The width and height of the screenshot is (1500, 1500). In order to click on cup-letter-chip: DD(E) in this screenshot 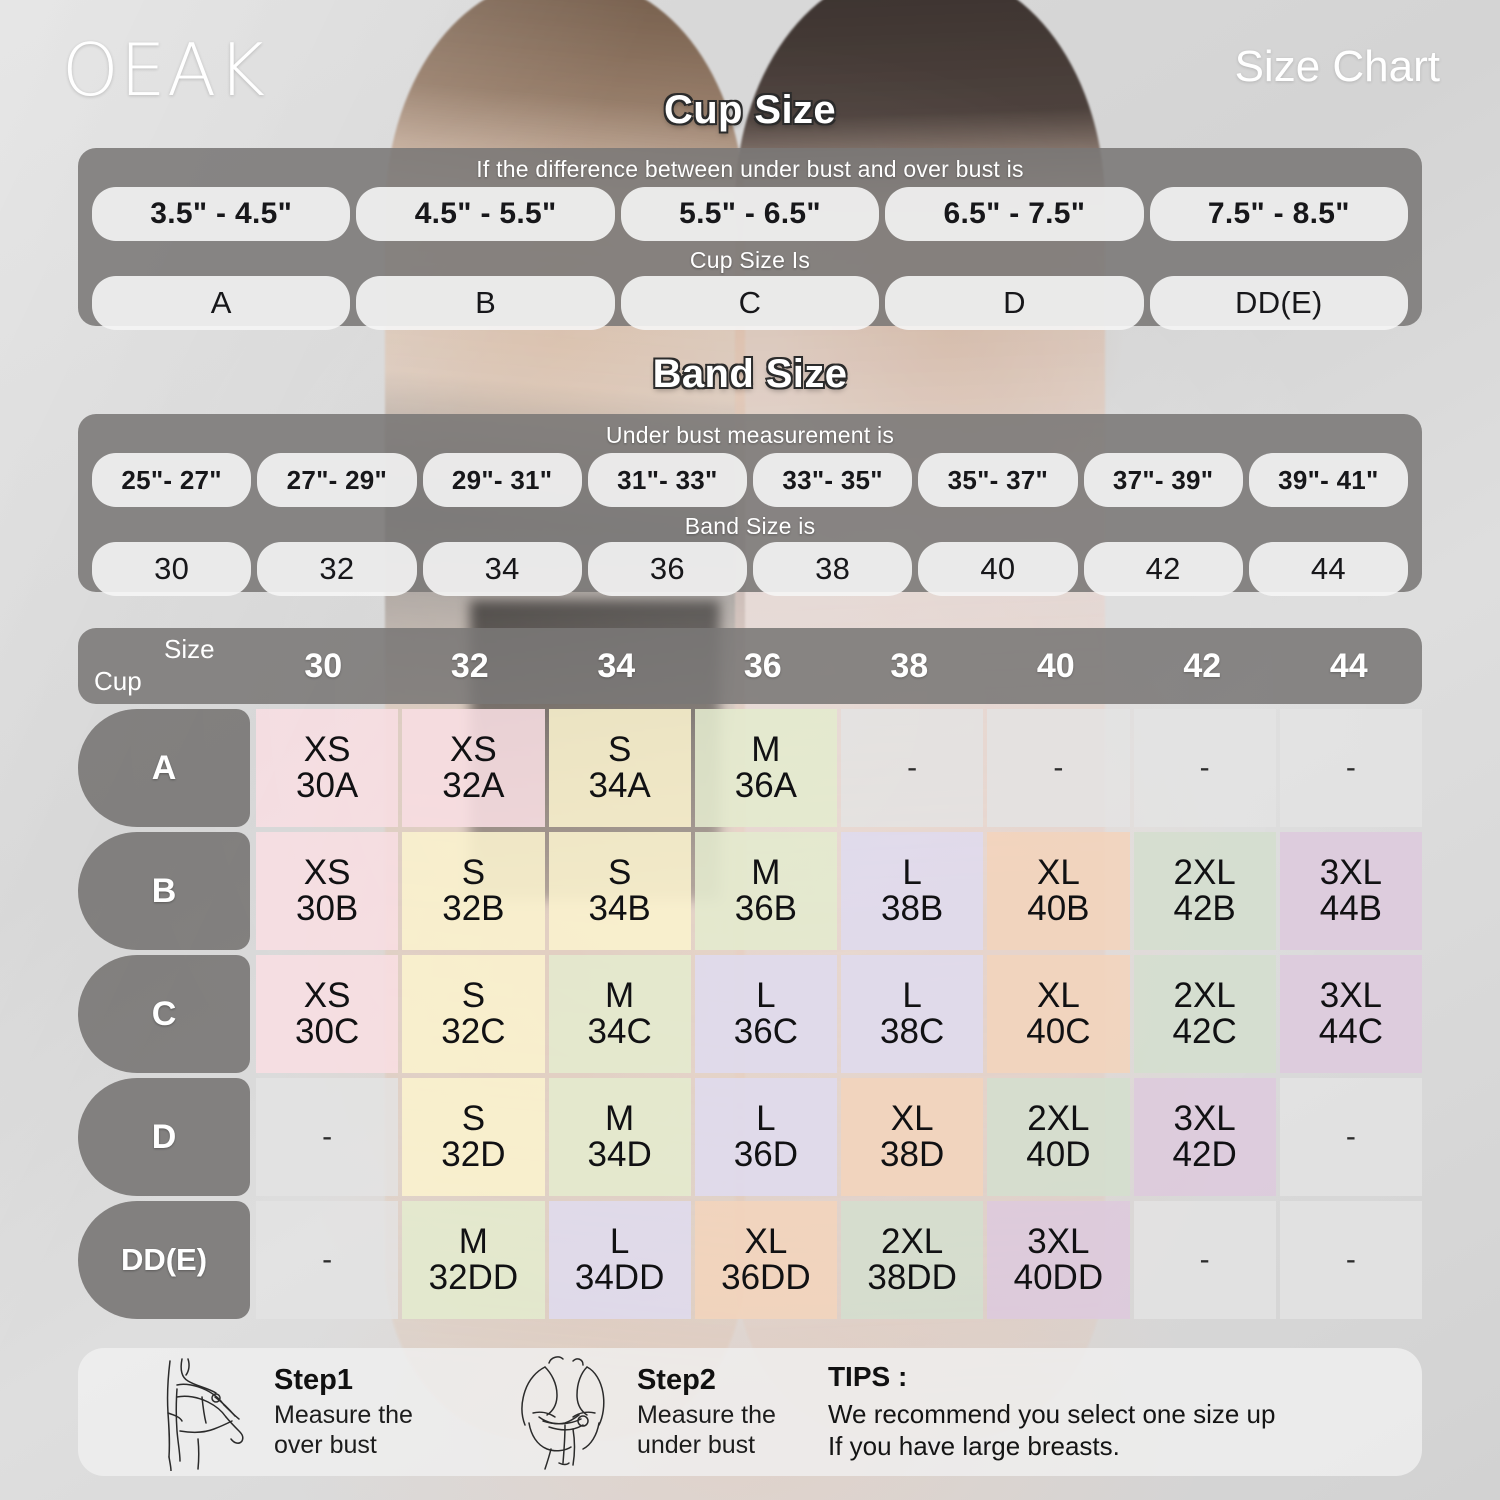, I will do `click(1279, 303)`.